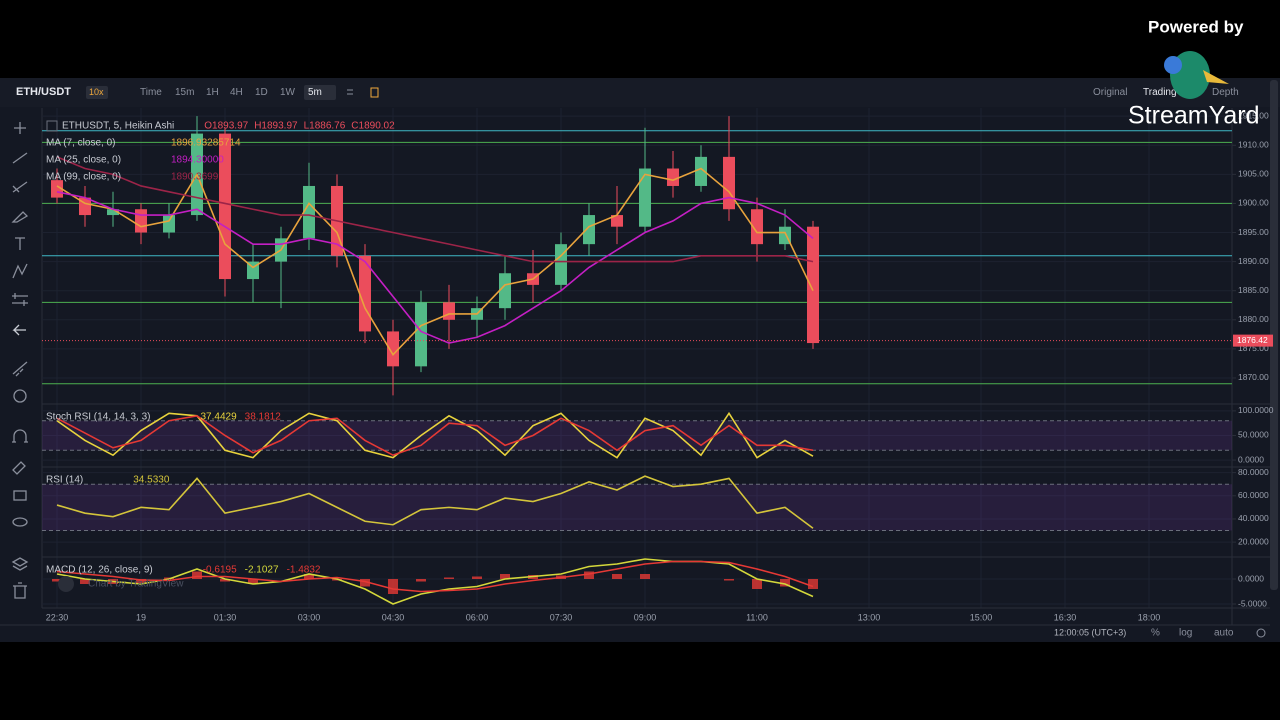 The image size is (1280, 720). Describe the element at coordinates (1253, 115) in the screenshot. I see `y-tick-label: 1915.00` at that location.